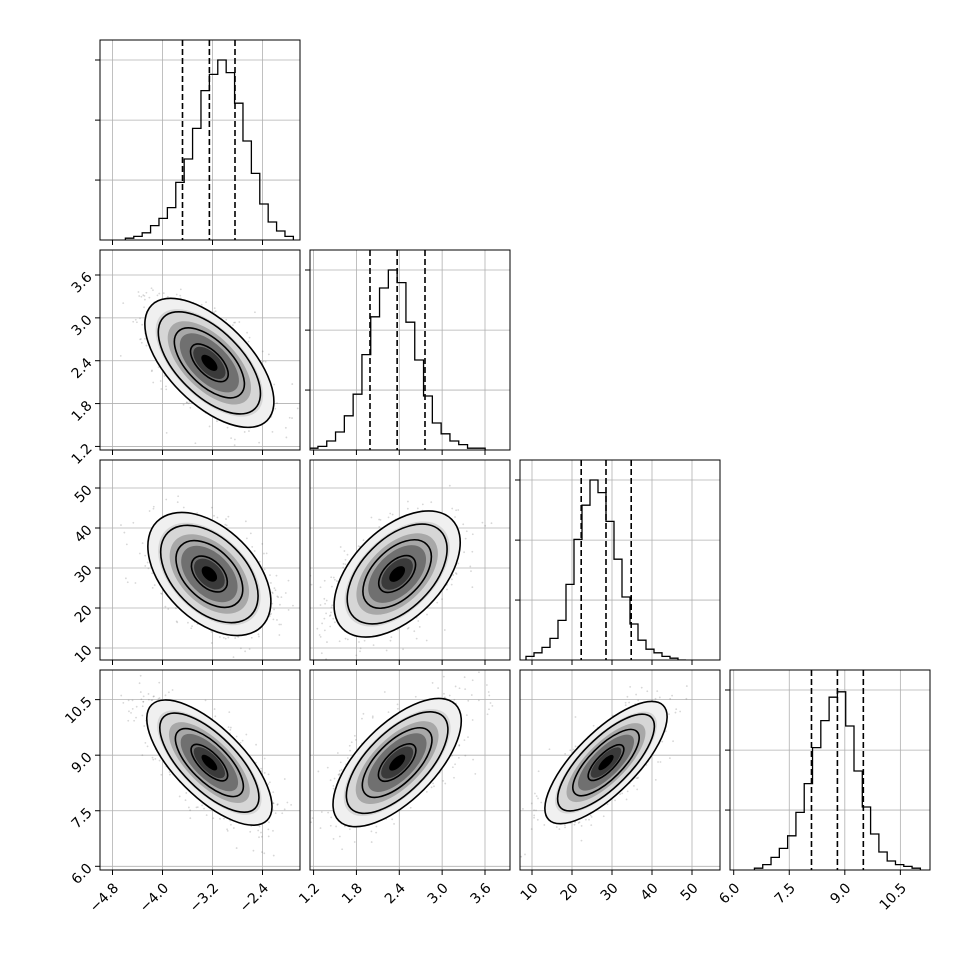 Image resolution: width=970 pixels, height=974 pixels. I want to click on y-tick-label: 1.2, so click(82, 454).